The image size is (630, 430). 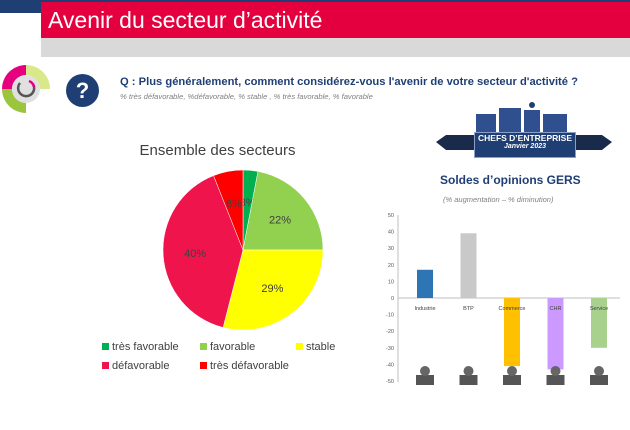 What do you see at coordinates (335, 20) in the screenshot?
I see `page-title: Avenir du secteur d’activité` at bounding box center [335, 20].